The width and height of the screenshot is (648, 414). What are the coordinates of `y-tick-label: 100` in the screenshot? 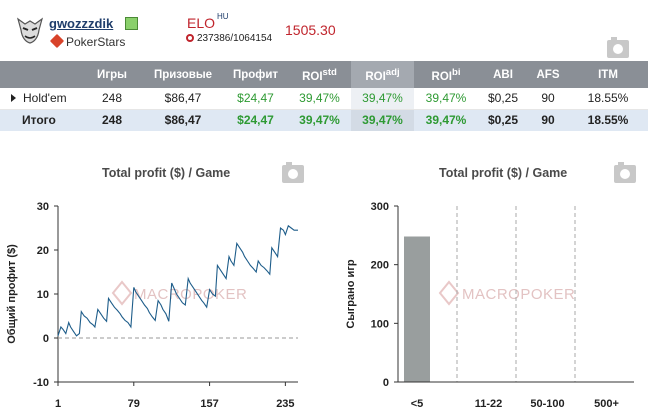 It's located at (380, 324).